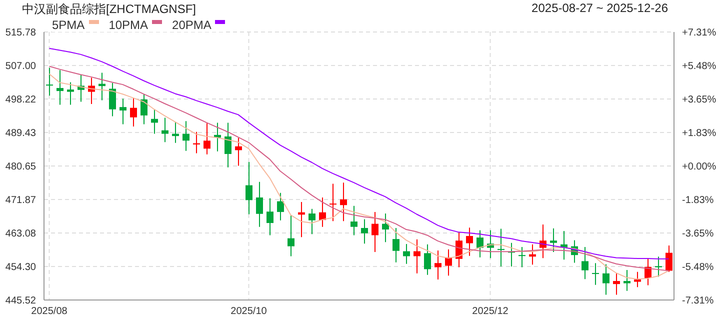 Image resolution: width=720 pixels, height=320 pixels. Describe the element at coordinates (20, 33) in the screenshot. I see `y-tick-label: 515.78` at that location.